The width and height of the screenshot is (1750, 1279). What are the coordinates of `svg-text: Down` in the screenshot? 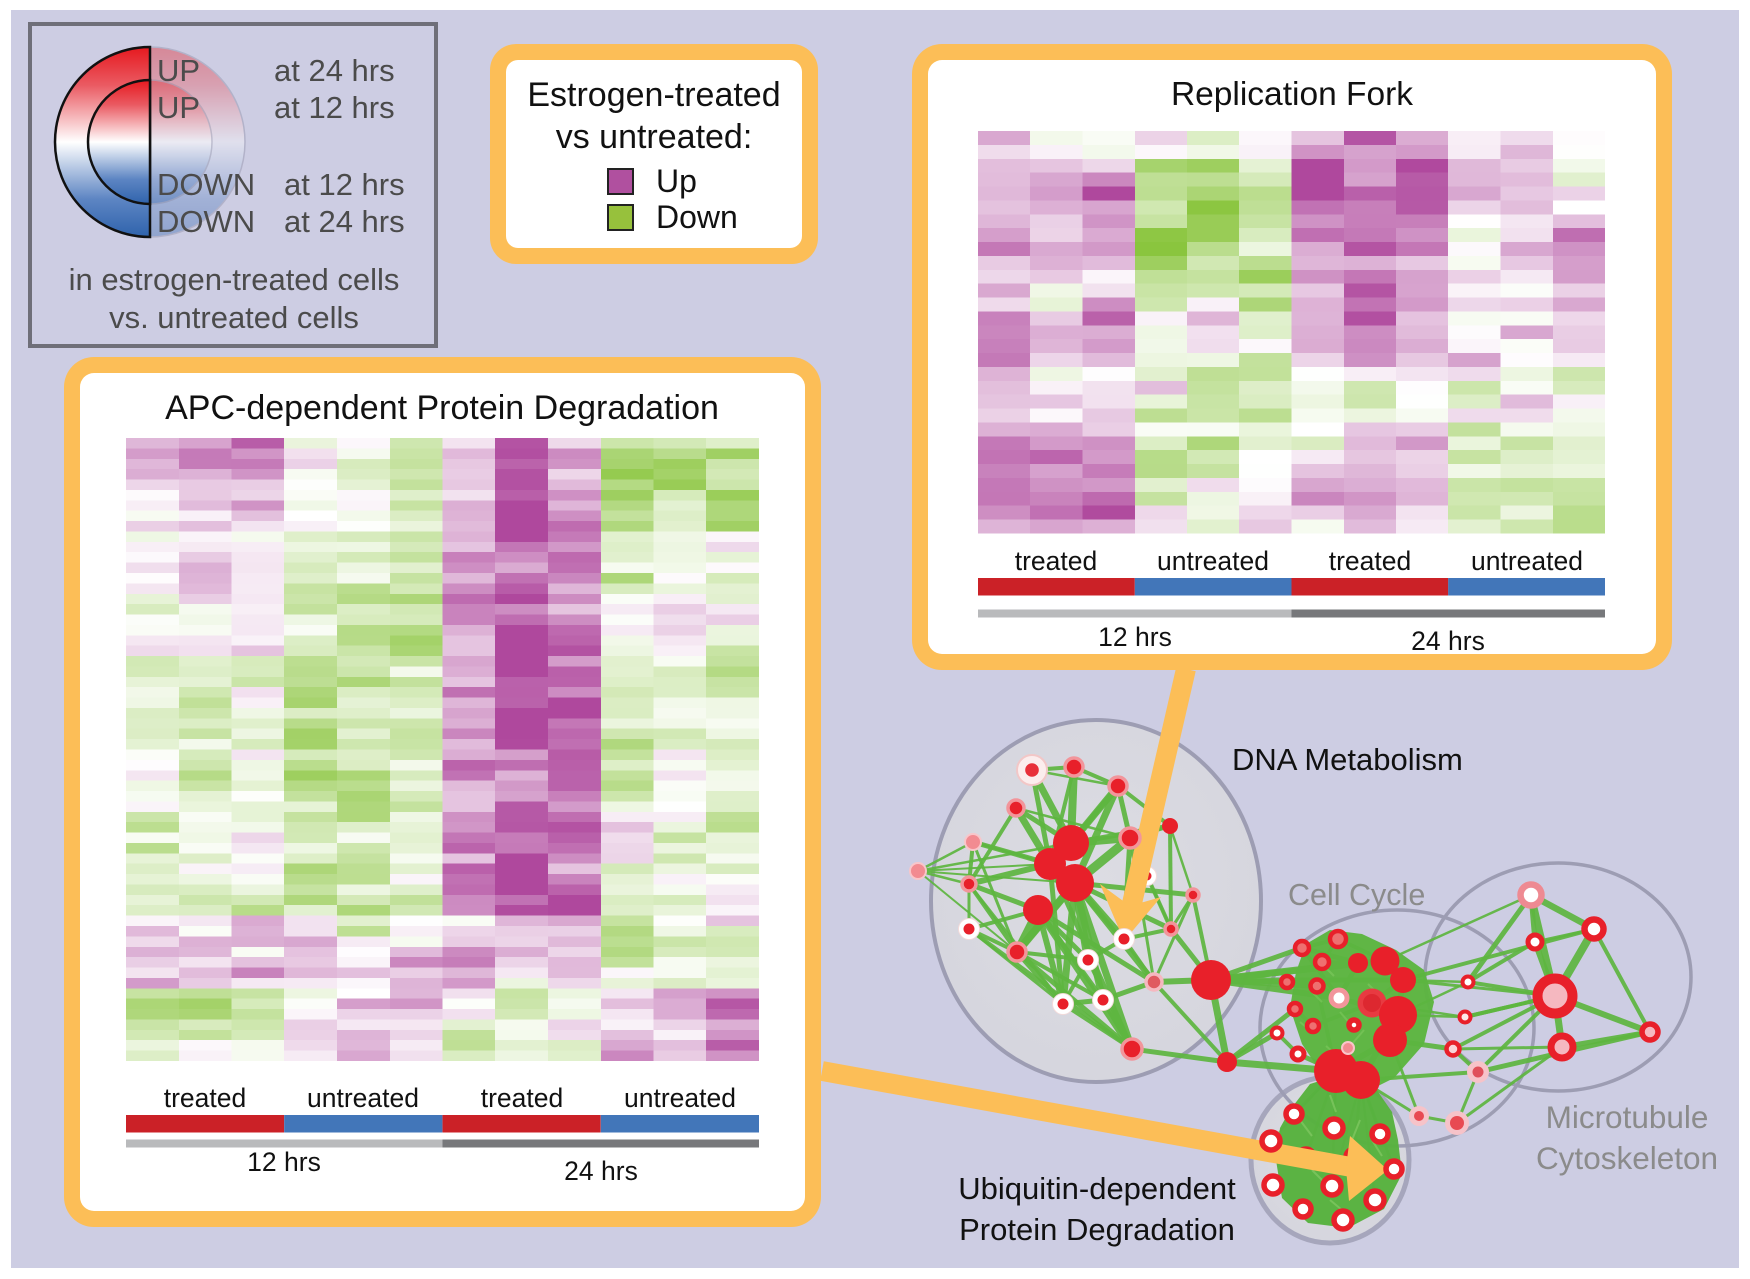 It's located at (697, 217).